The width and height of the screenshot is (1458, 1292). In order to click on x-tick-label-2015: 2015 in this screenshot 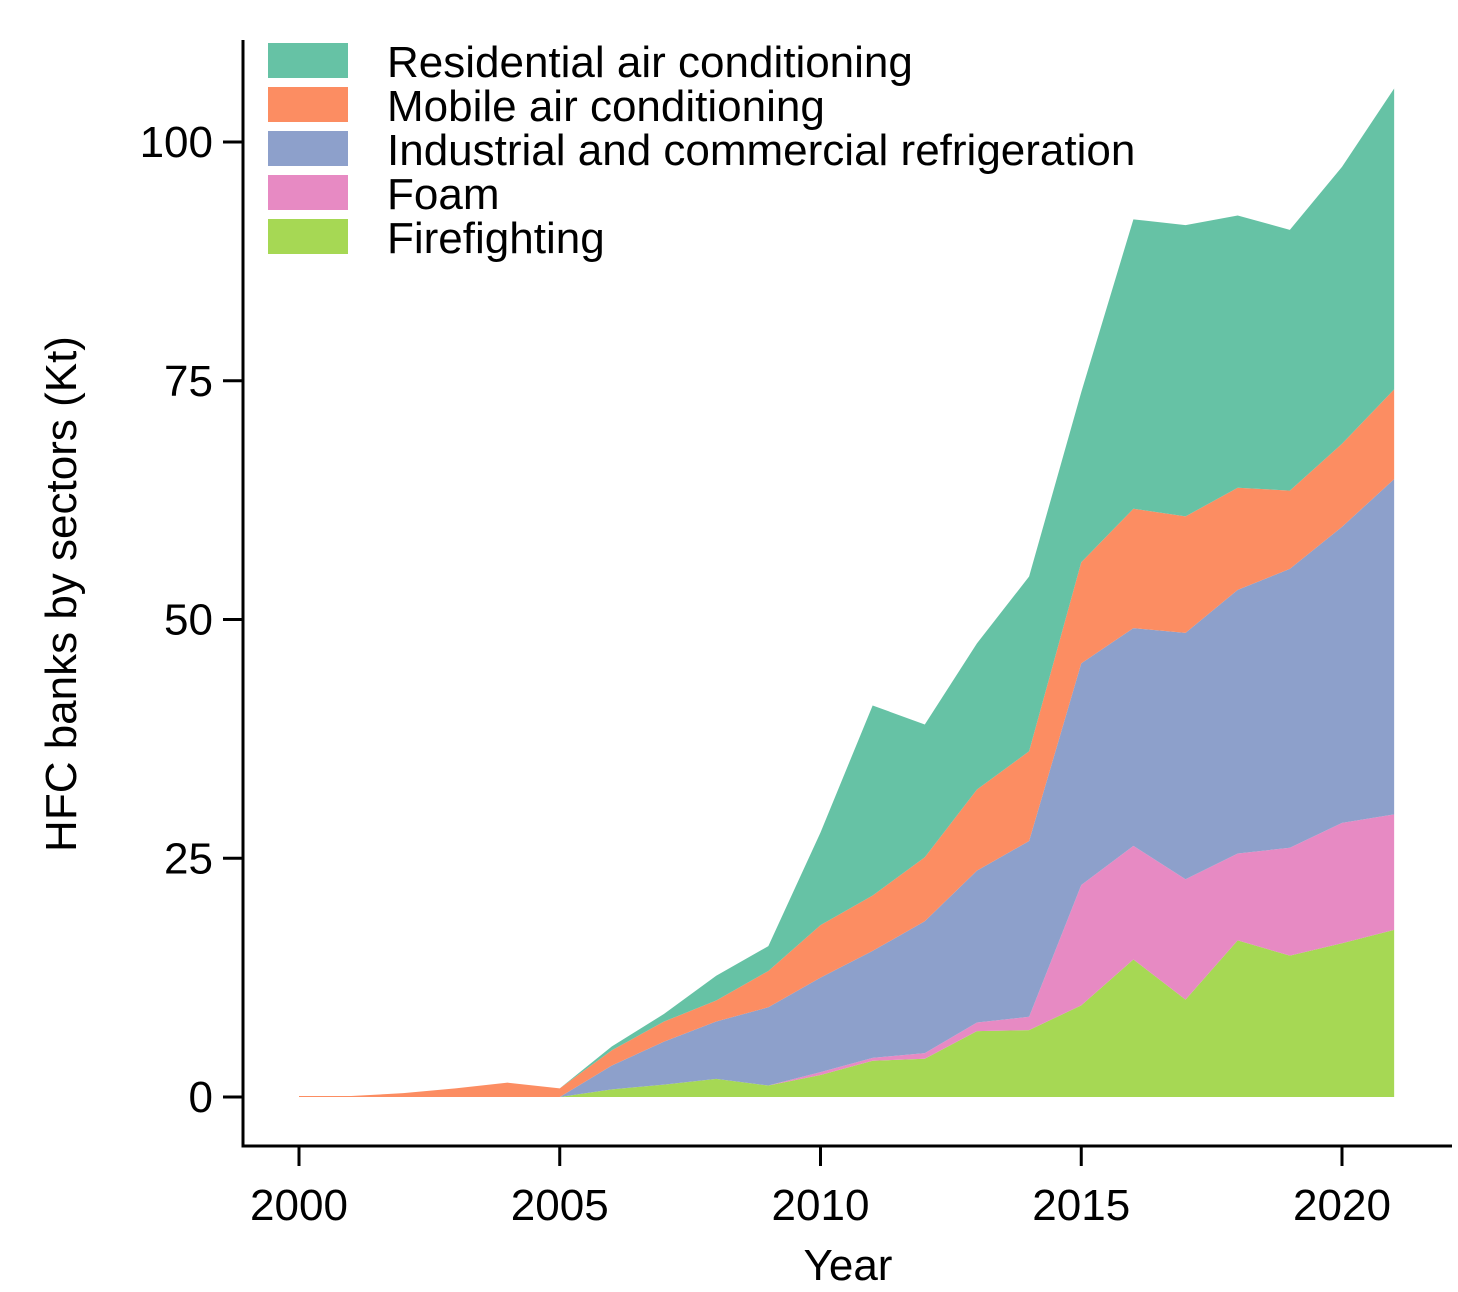, I will do `click(1081, 1205)`.